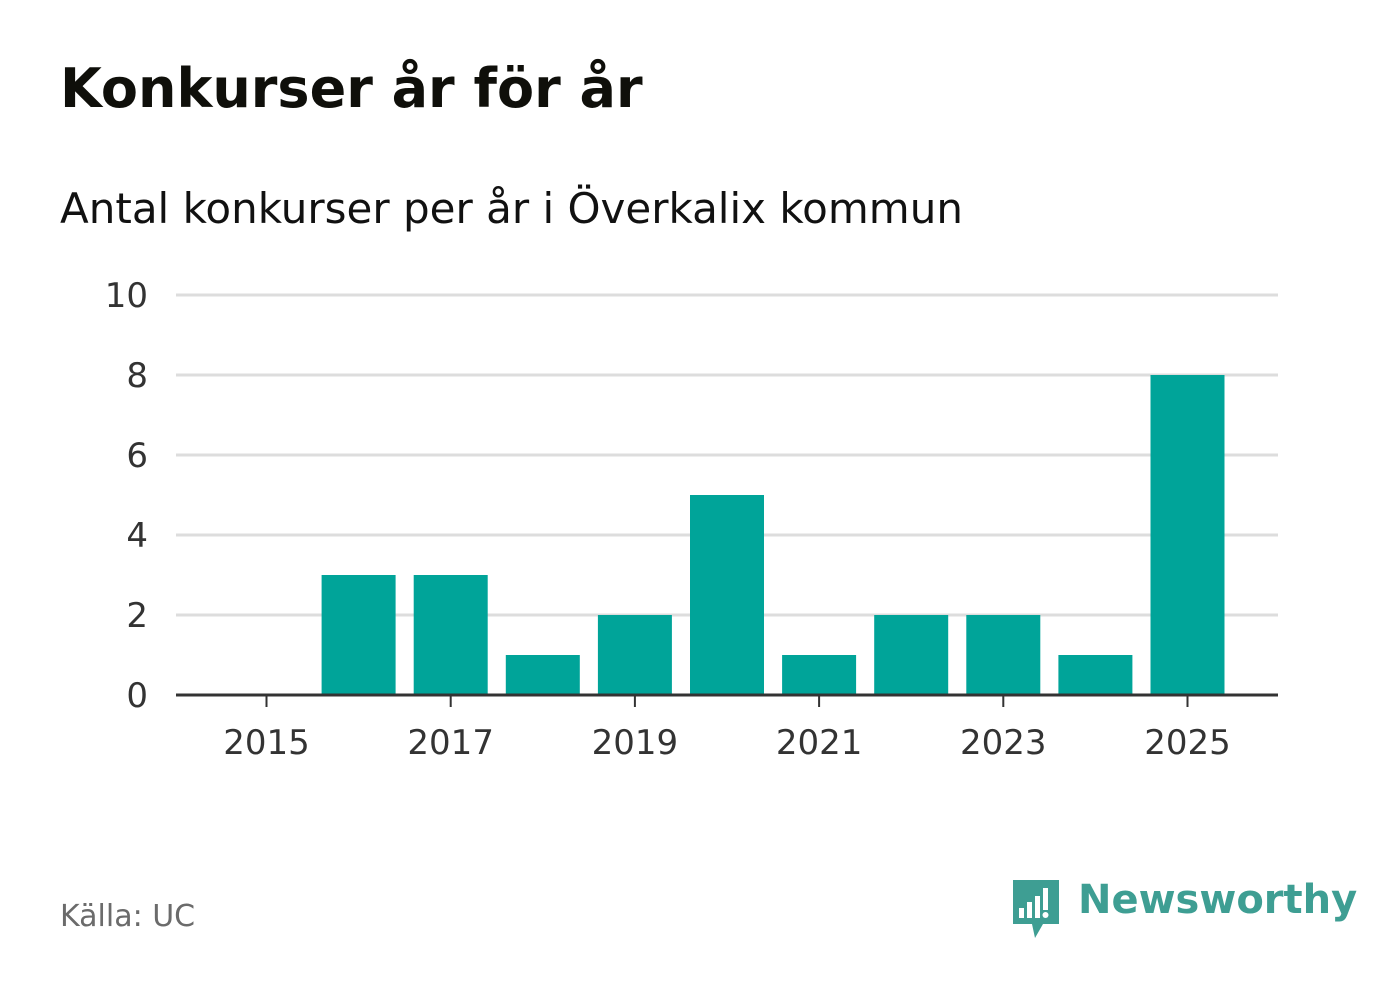 The height and width of the screenshot is (999, 1382). Describe the element at coordinates (128, 916) in the screenshot. I see `source-note: Källa: UC` at that location.